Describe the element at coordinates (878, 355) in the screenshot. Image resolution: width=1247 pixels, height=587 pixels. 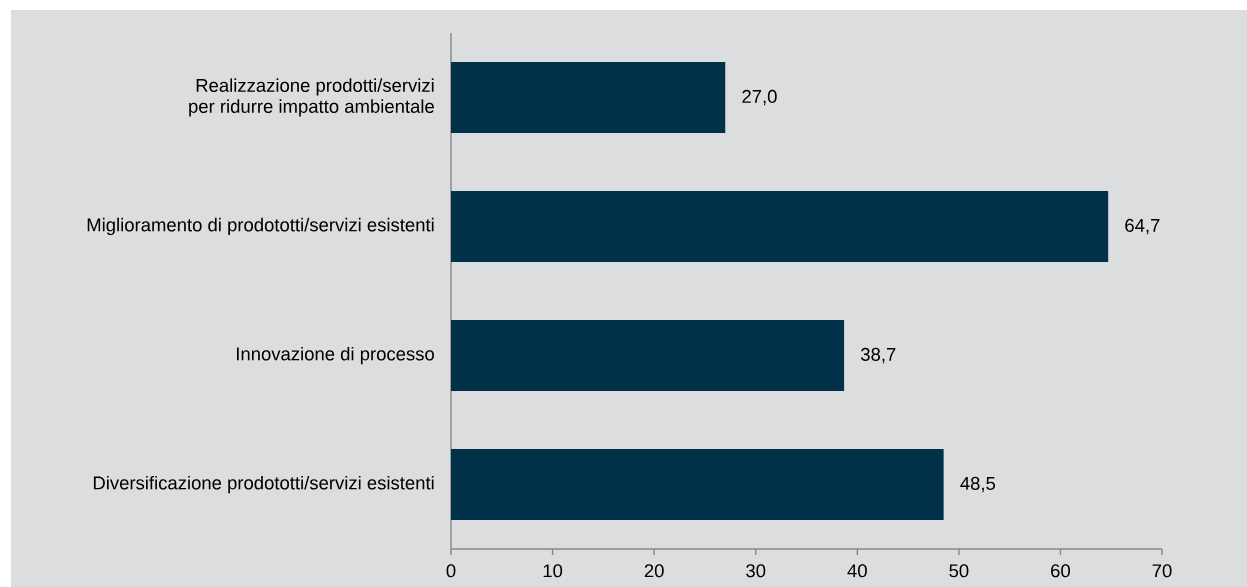
I see `data-label: 38,7` at that location.